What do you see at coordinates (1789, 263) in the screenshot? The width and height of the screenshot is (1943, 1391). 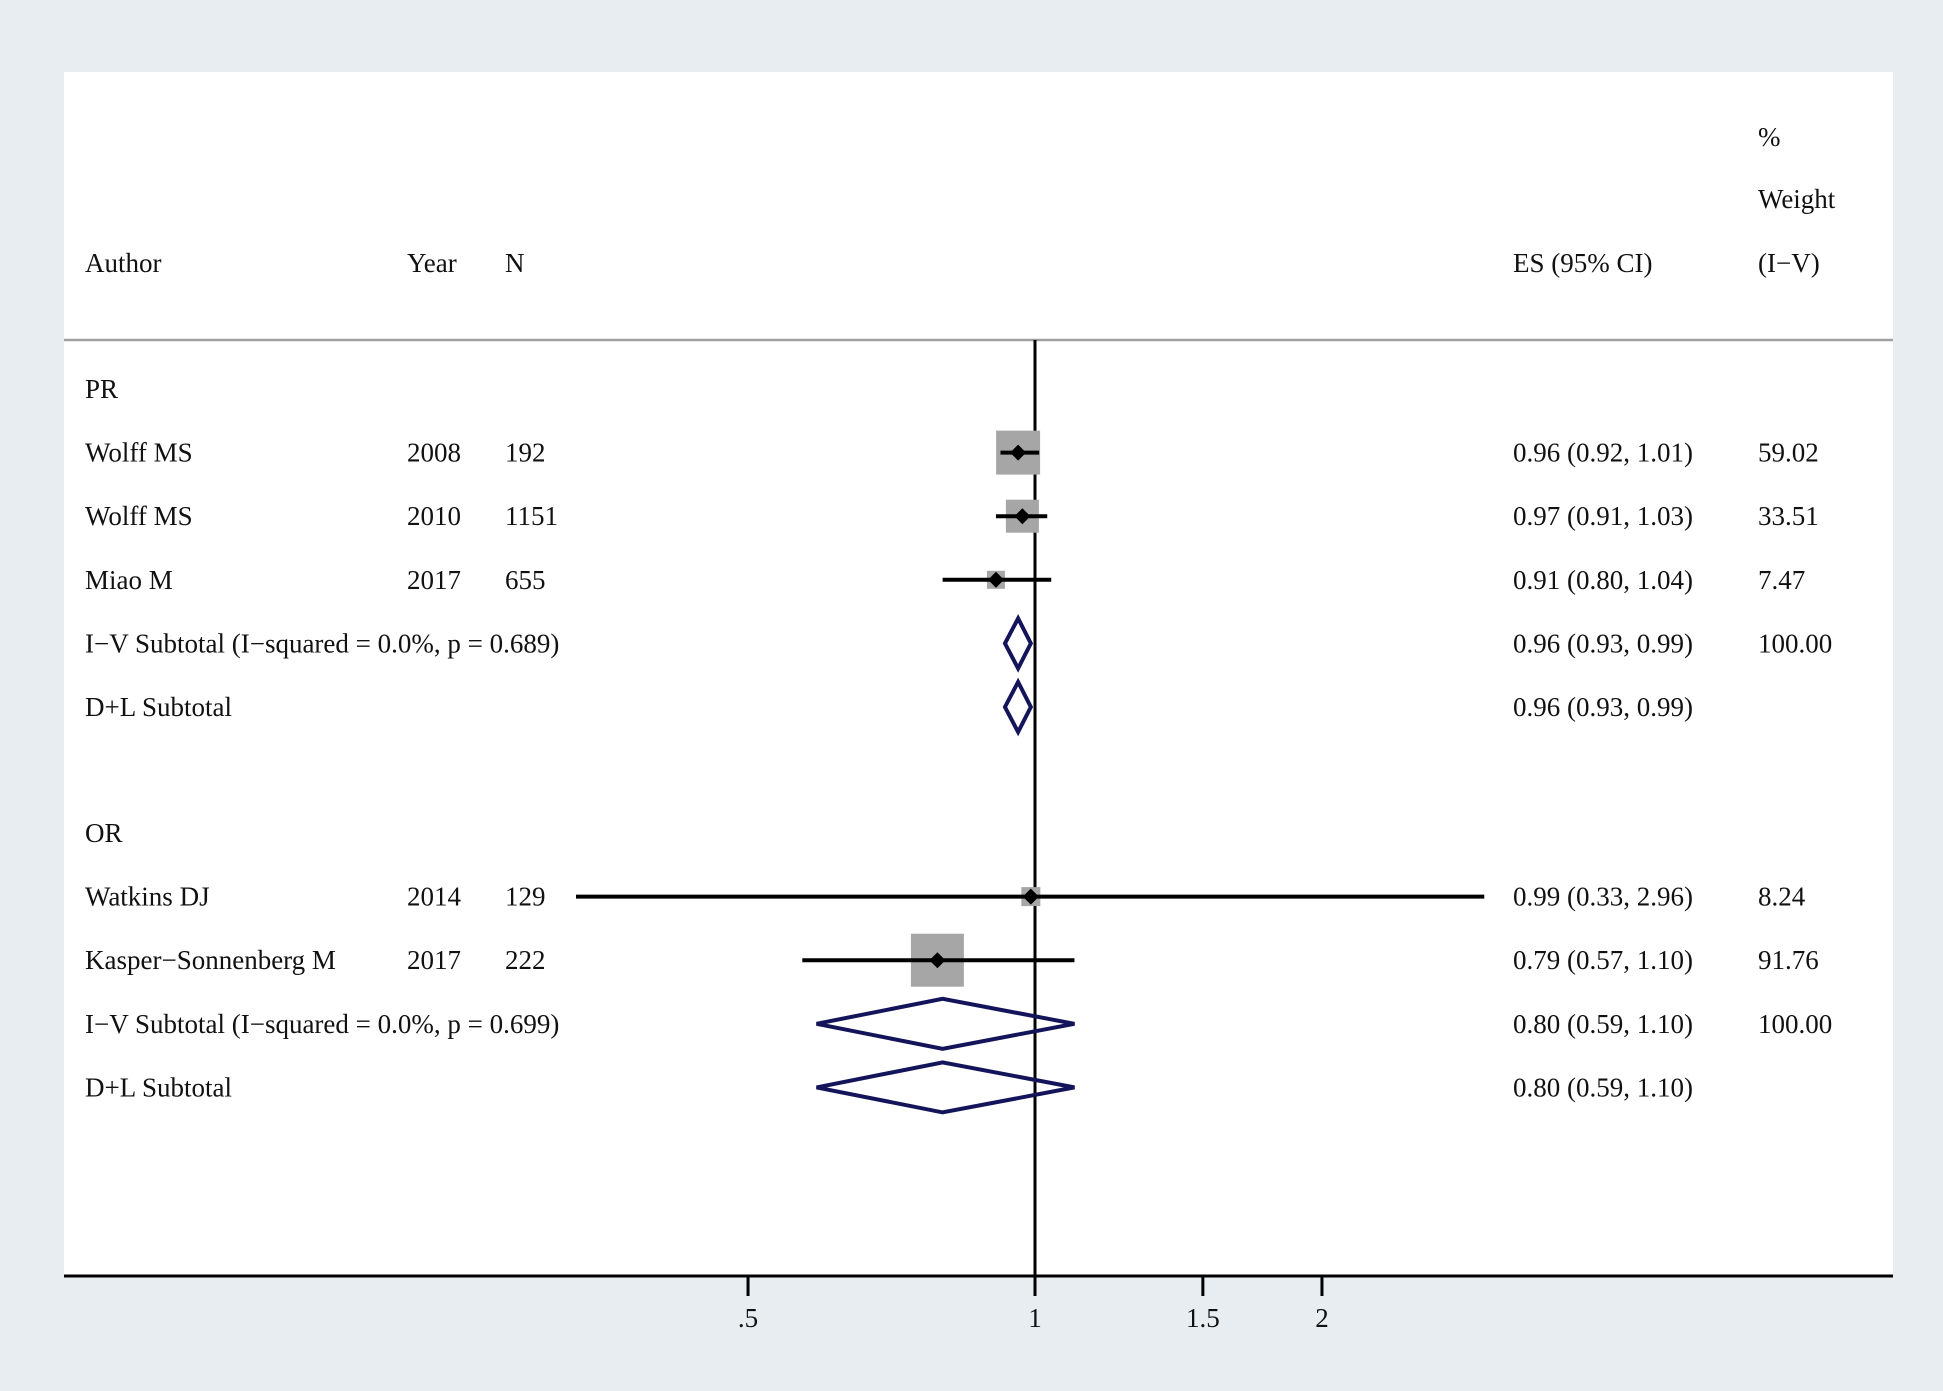 I see `header-weight-method: (I−V)` at bounding box center [1789, 263].